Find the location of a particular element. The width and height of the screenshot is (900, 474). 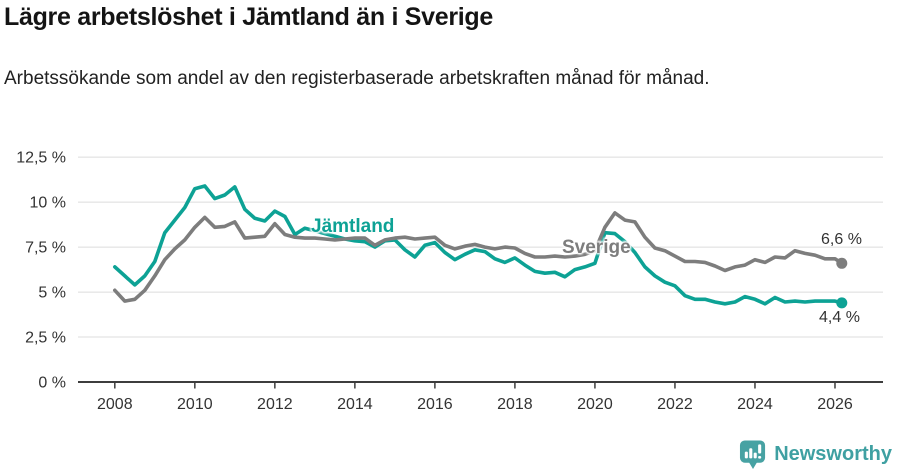

x-tick-label: 2024 is located at coordinates (755, 404).